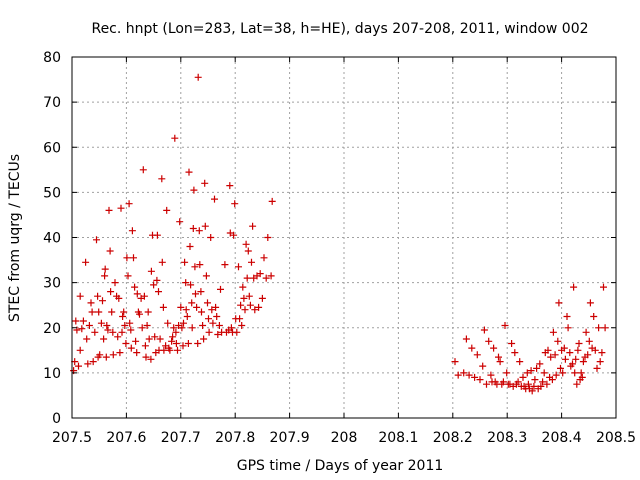 The width and height of the screenshot is (640, 480). Describe the element at coordinates (126, 438) in the screenshot. I see `x-tick-label: 207.6` at that location.